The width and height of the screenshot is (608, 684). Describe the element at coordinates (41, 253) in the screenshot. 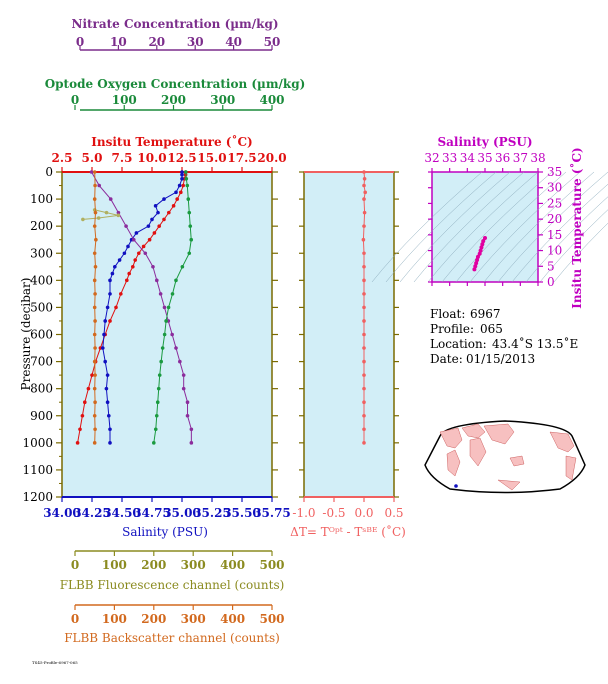

I see `pressure-tick-label: 300` at that location.